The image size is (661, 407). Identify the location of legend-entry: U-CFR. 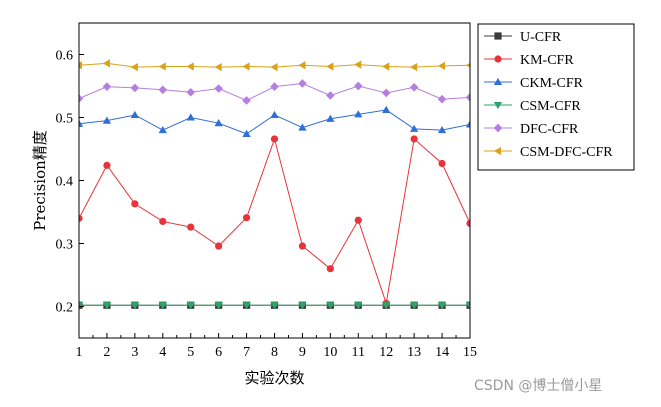
(523, 37).